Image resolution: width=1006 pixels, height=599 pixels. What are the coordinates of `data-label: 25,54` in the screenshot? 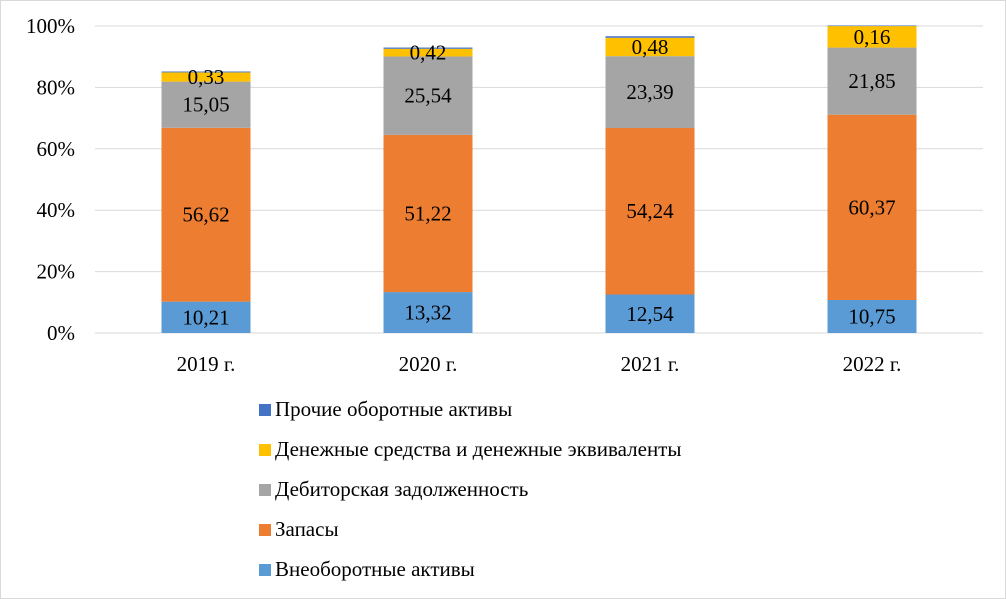 It's located at (428, 96).